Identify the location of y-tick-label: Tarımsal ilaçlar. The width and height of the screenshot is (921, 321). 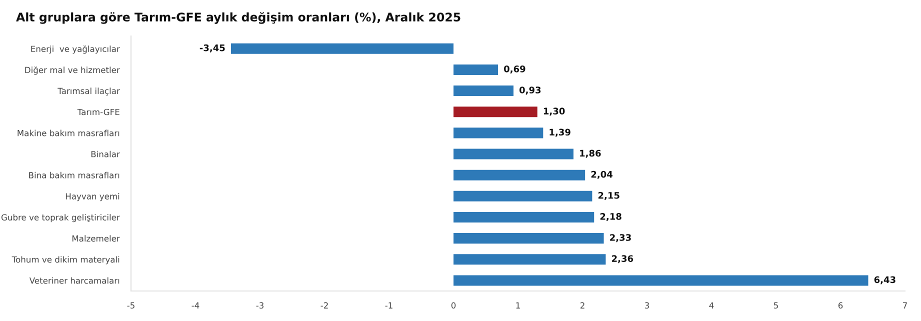
(89, 92).